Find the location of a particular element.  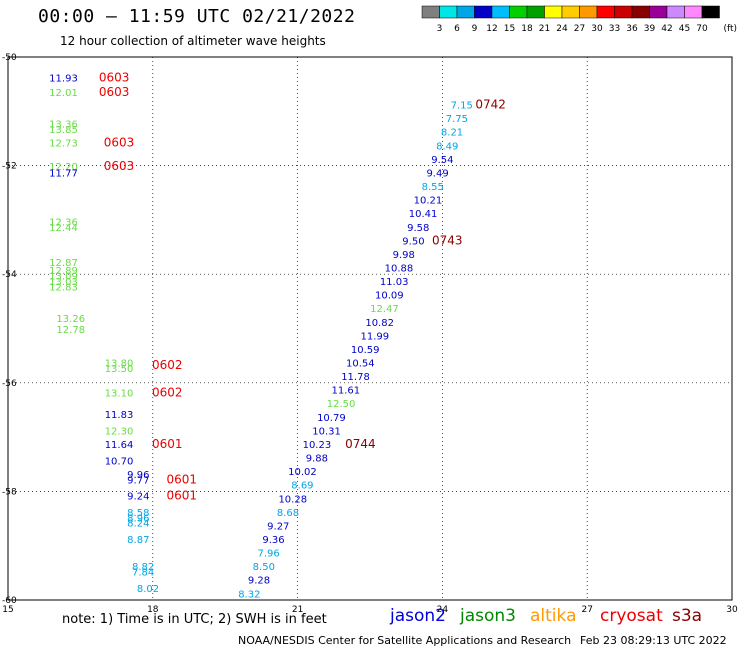

wave-height-point: 8.02 is located at coordinates (148, 589).